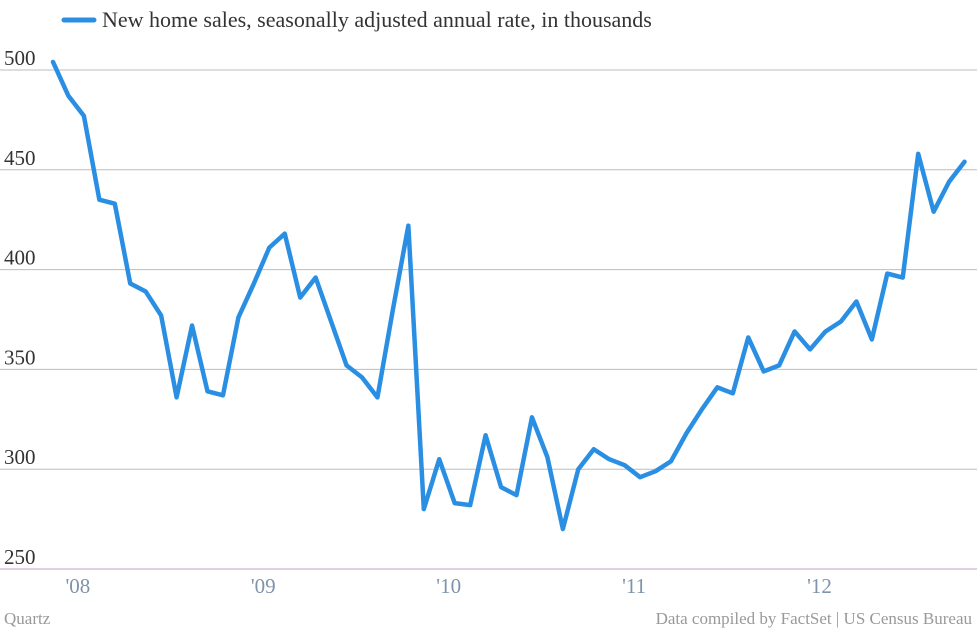 The height and width of the screenshot is (632, 977). What do you see at coordinates (20, 357) in the screenshot?
I see `y-tick-label: 350` at bounding box center [20, 357].